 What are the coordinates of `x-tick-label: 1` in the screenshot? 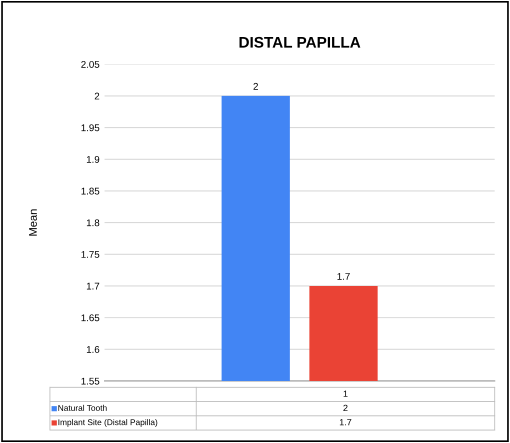 It's located at (346, 393).